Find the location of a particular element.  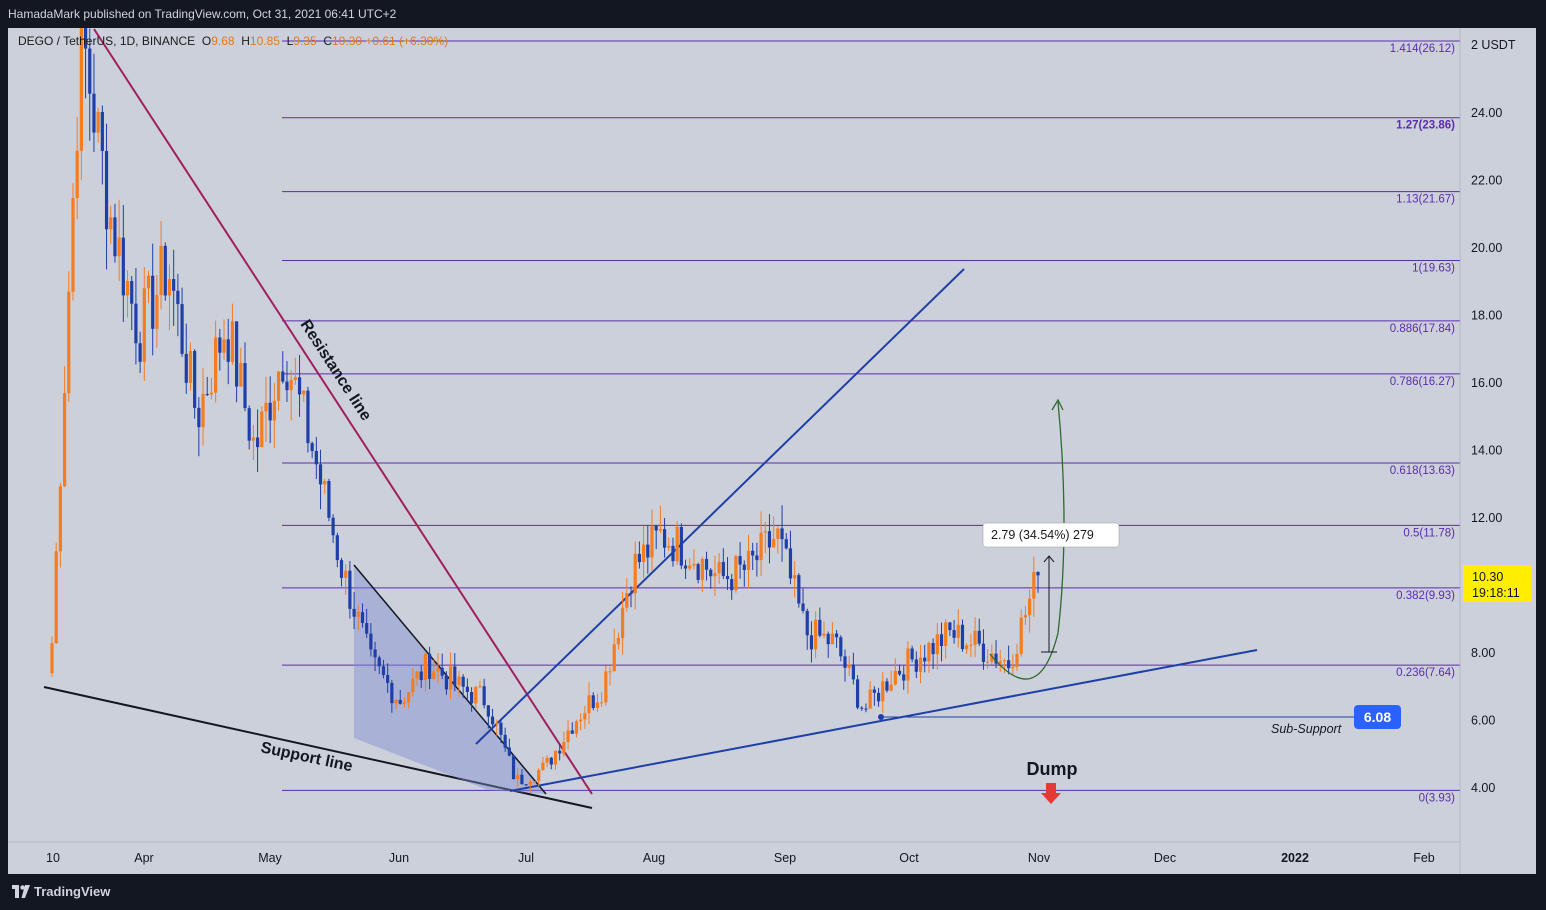

time-tick: 10 is located at coordinates (53, 858).